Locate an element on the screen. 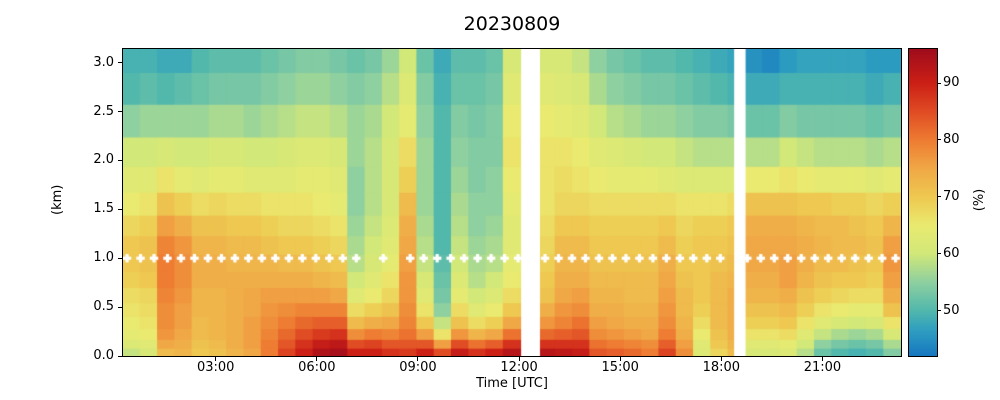  x-axis-label: Time [UTC] is located at coordinates (512, 383).